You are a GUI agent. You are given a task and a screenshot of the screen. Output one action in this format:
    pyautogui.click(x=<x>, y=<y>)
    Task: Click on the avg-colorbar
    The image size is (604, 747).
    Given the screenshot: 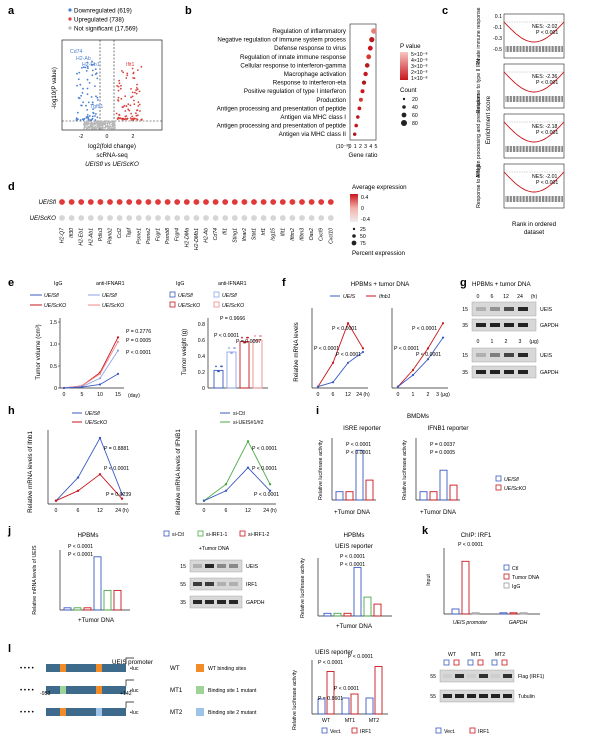 What is the action you would take?
    pyautogui.click(x=354, y=208)
    